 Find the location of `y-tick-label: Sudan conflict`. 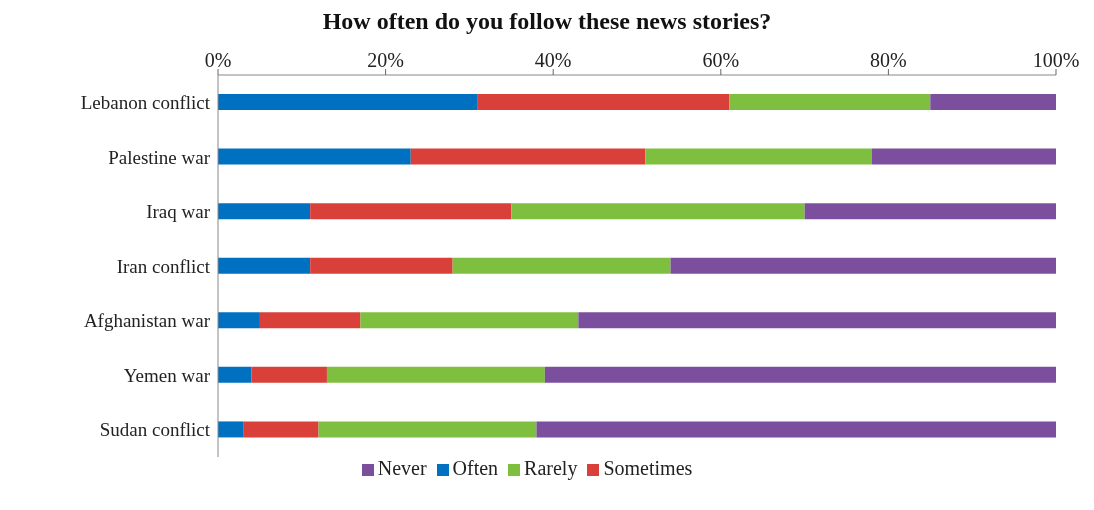

y-tick-label: Sudan conflict is located at coordinates (155, 430).